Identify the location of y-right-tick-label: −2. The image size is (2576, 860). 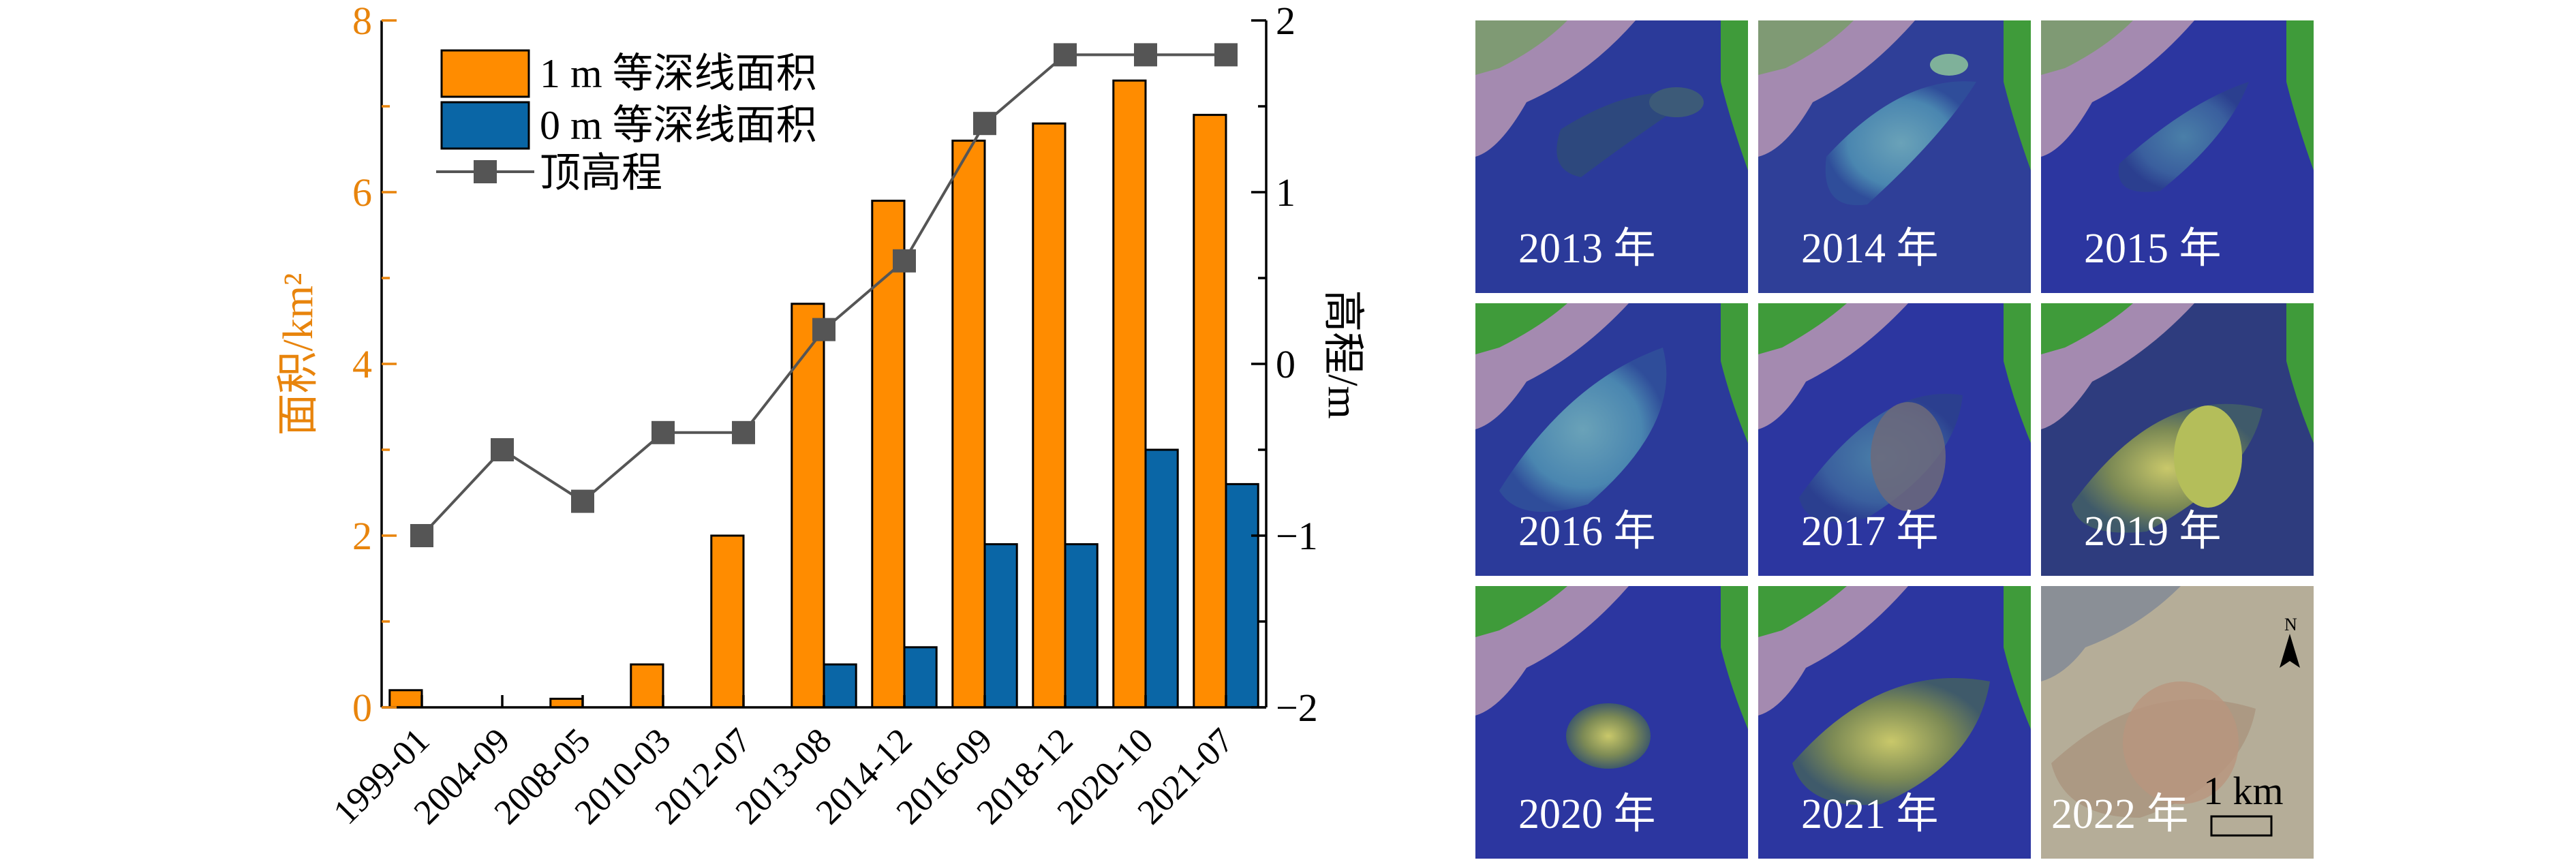
(1297, 708).